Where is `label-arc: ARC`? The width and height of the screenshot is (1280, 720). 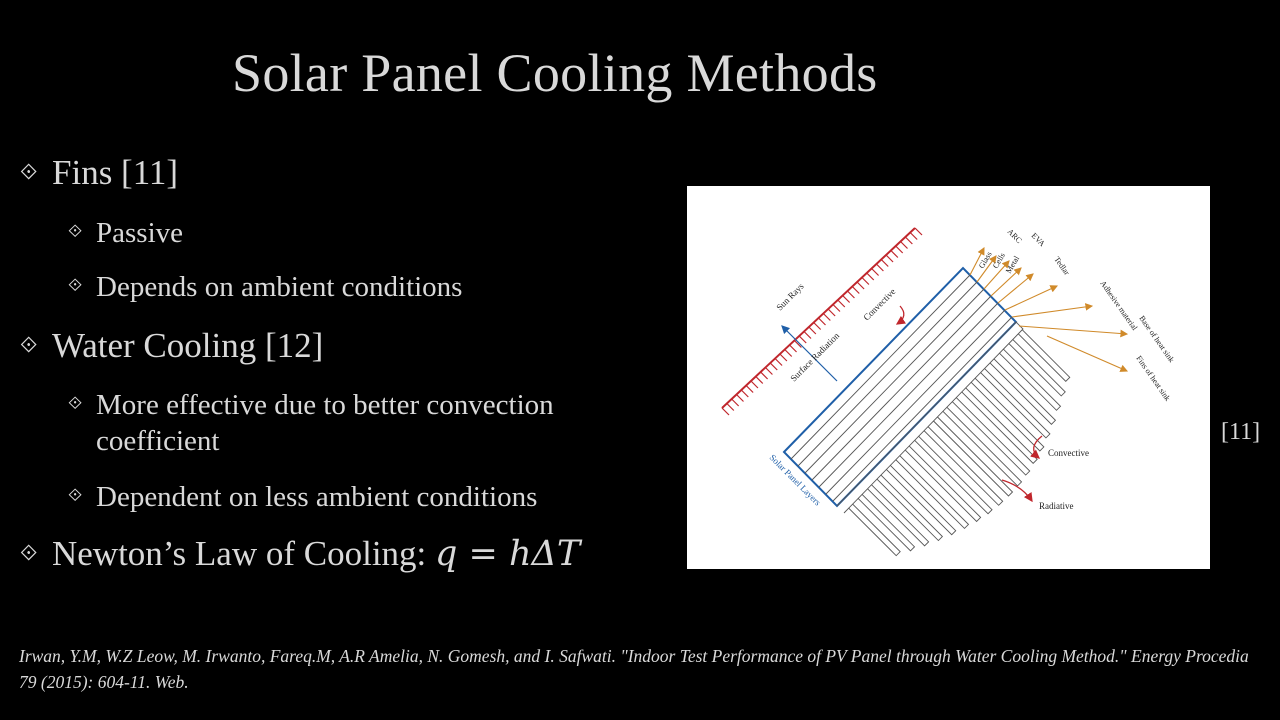 label-arc: ARC is located at coordinates (1015, 236).